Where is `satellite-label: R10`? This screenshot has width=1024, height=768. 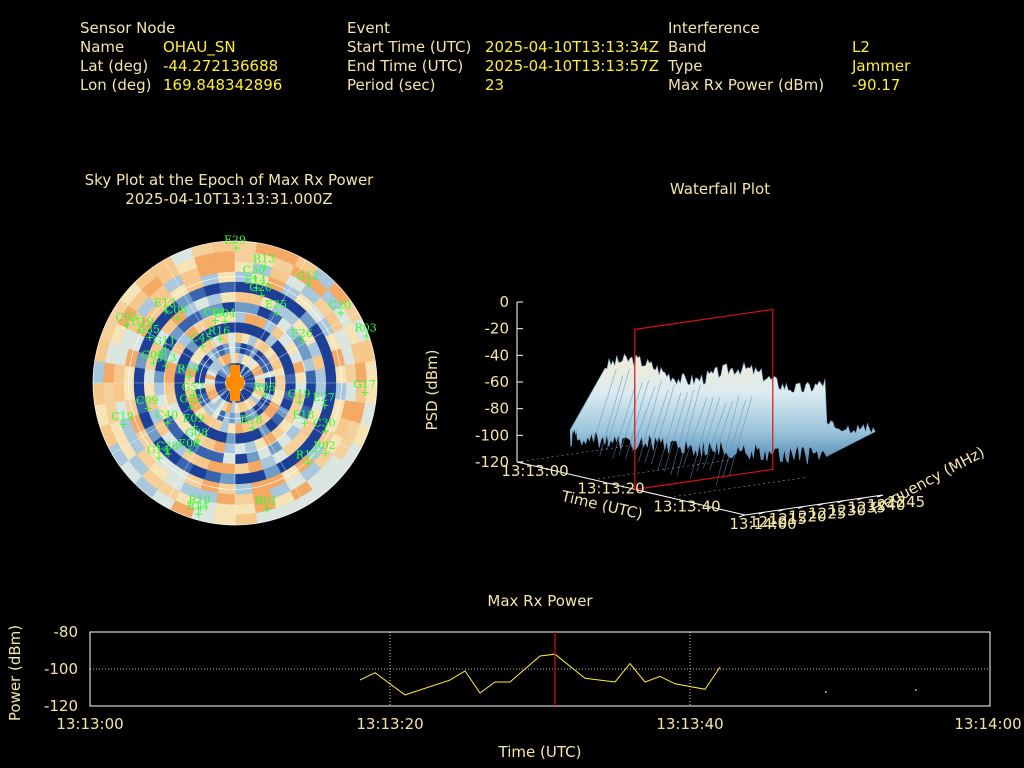 satellite-label: R10 is located at coordinates (199, 499).